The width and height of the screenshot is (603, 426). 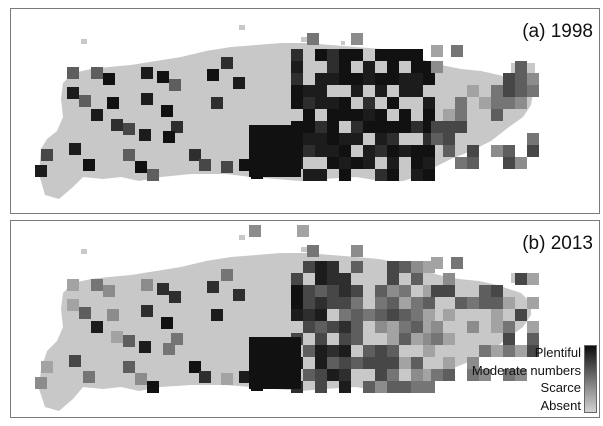 What do you see at coordinates (528, 379) in the screenshot?
I see `legend-labels: Plentiful Moderate numbers Scarce Absent` at bounding box center [528, 379].